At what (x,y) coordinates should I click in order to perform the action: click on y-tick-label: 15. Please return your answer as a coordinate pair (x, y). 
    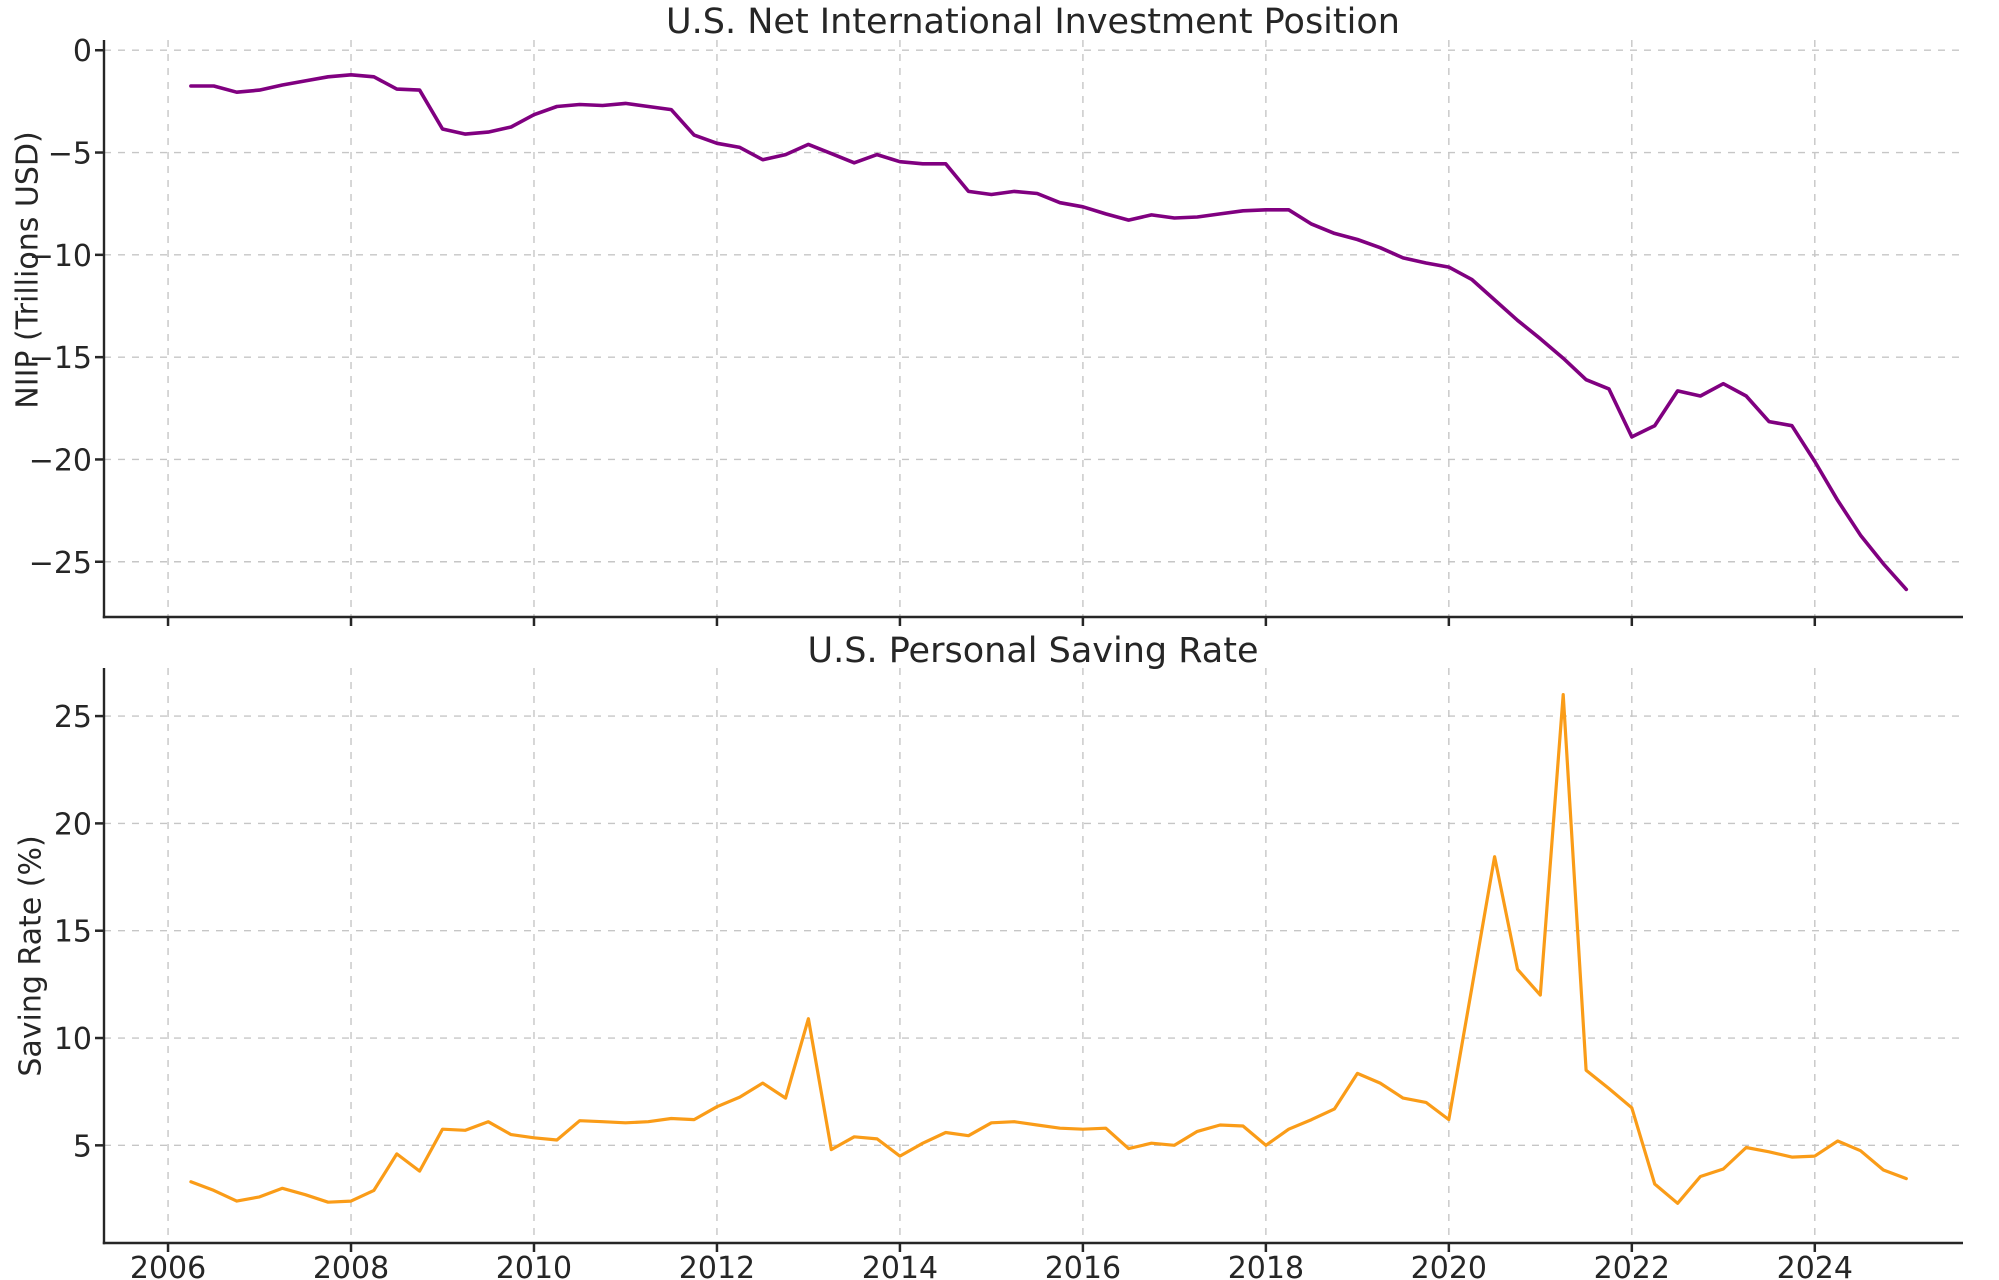
    Looking at the image, I should click on (73, 932).